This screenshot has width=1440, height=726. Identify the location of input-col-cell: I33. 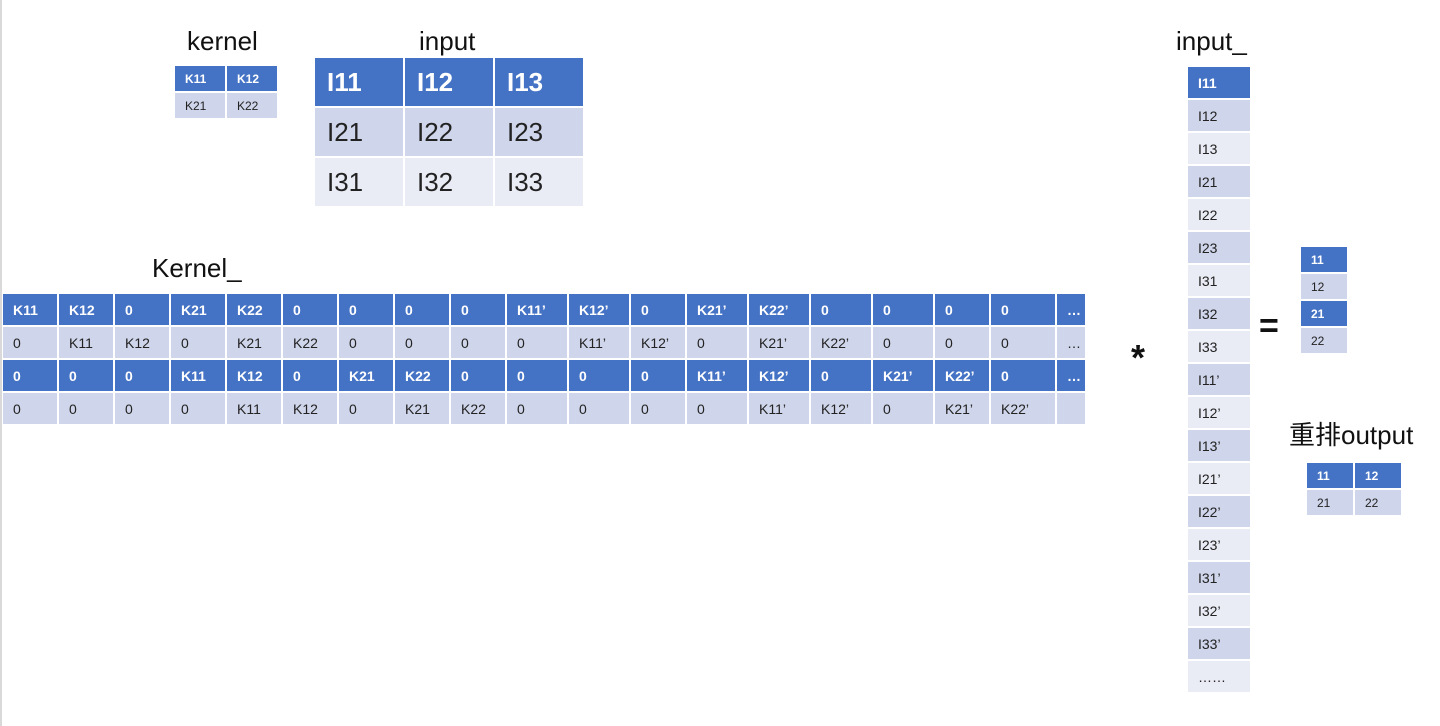
(1219, 346).